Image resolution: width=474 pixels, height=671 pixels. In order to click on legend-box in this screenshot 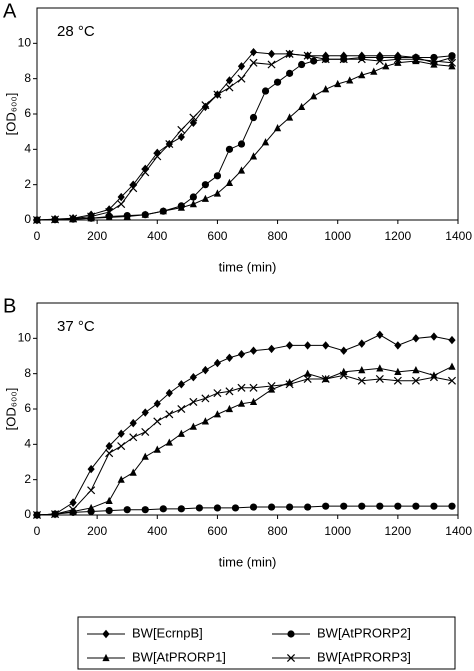, I will do `click(266, 643)`.